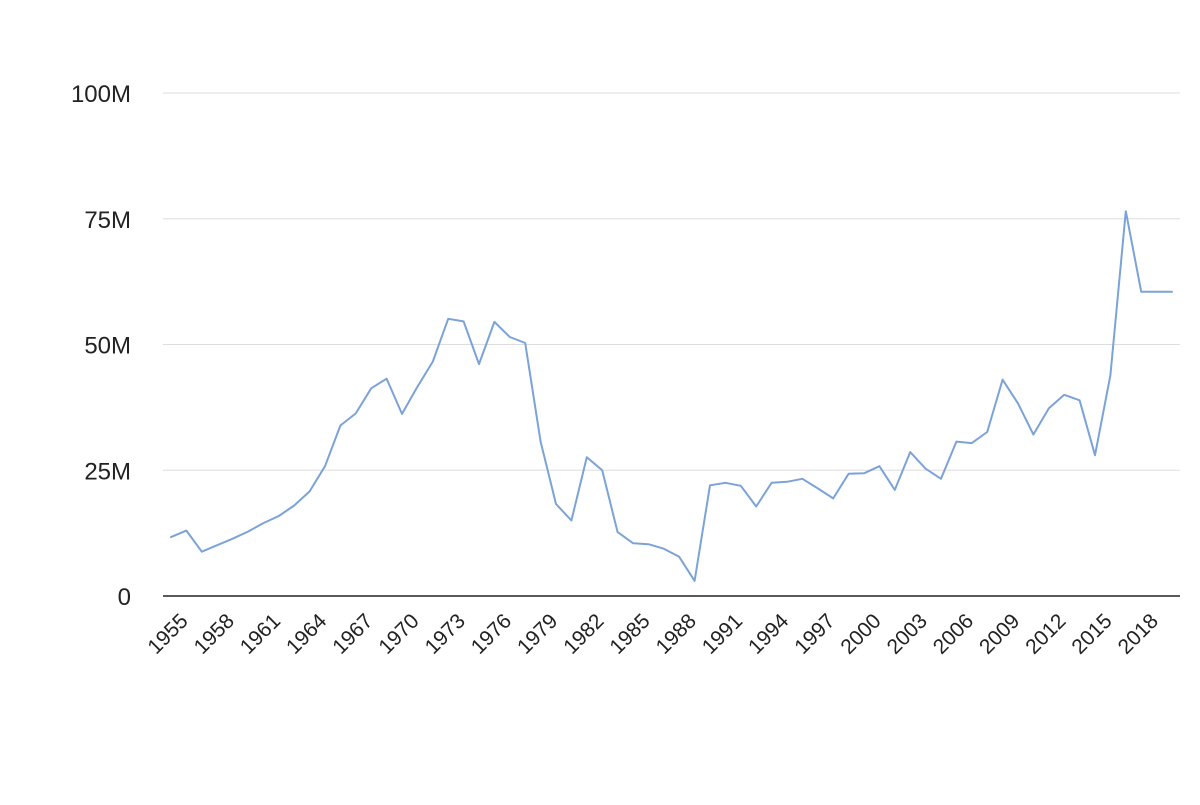  I want to click on y-axis-tick-labels: 0 25M 50M 75M 100M, so click(101, 346).